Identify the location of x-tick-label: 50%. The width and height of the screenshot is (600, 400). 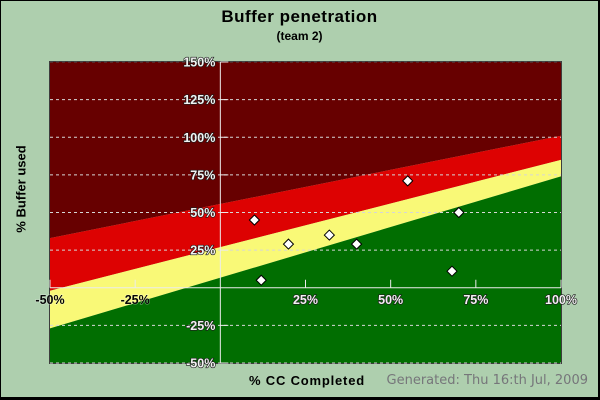
(390, 300).